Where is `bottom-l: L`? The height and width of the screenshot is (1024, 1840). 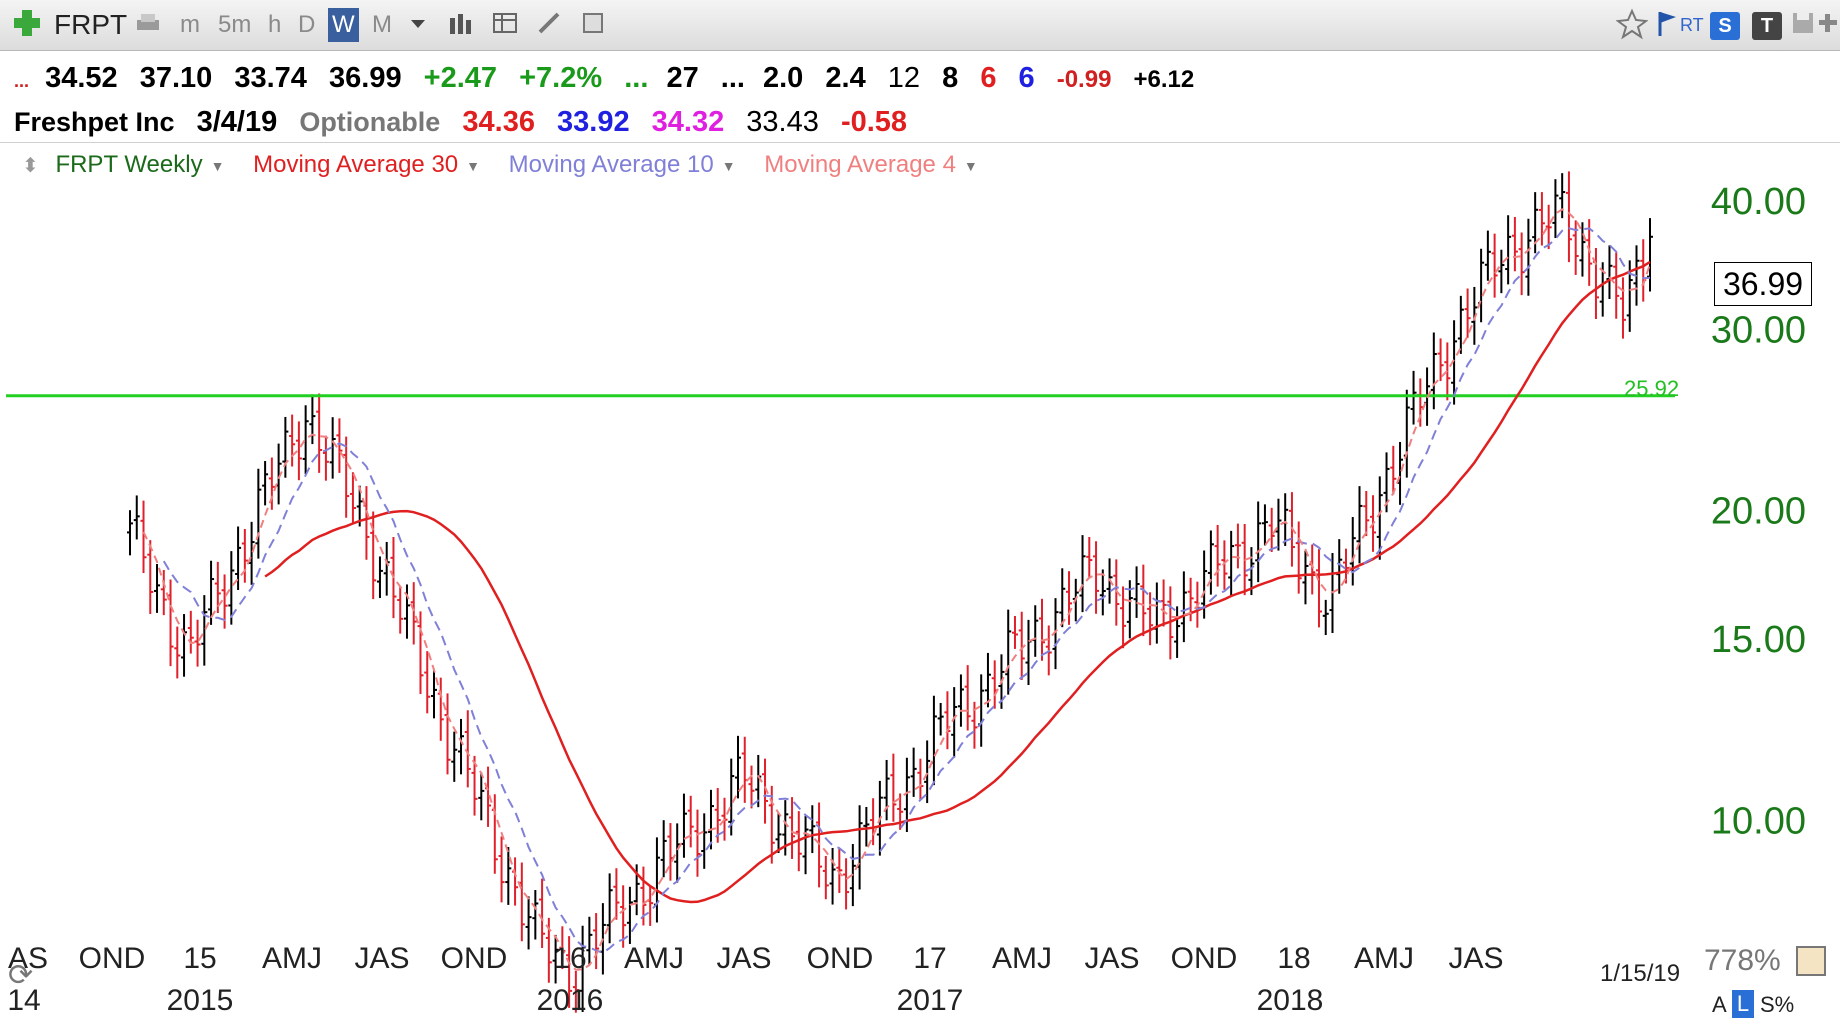
bottom-l: L is located at coordinates (1743, 1004).